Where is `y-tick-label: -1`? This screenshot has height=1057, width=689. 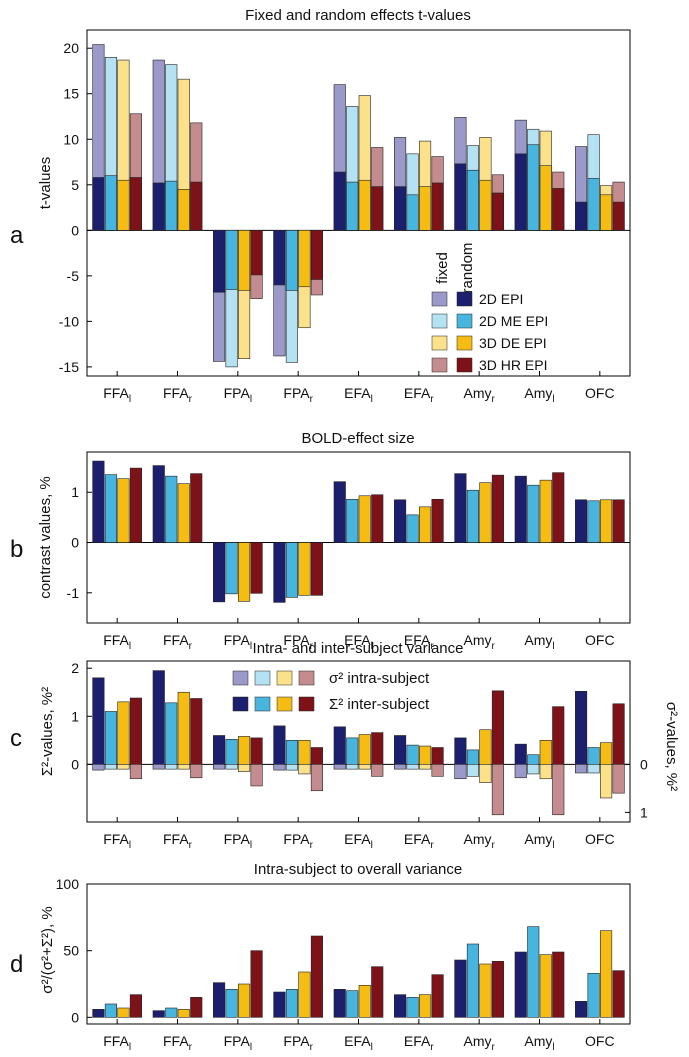 y-tick-label: -1 is located at coordinates (73, 593).